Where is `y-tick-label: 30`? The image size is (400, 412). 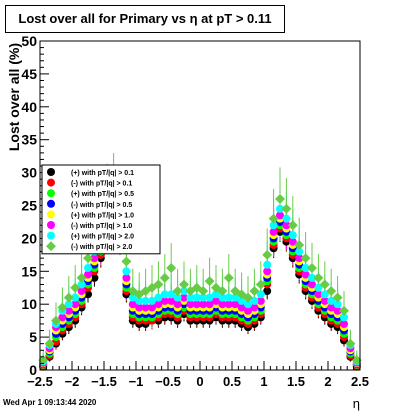 y-tick-label: 30 is located at coordinates (29, 173).